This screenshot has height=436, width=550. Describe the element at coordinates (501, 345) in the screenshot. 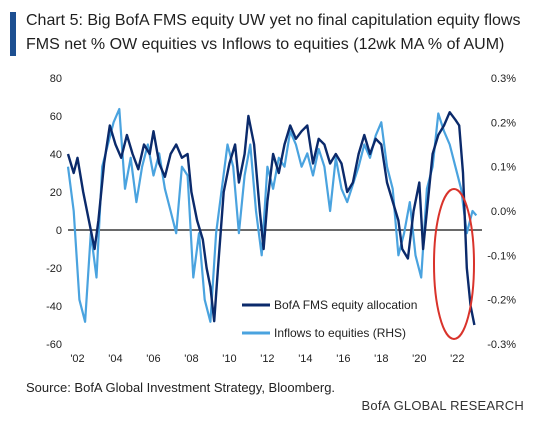

I see `y-right-tick-label: -0.3%` at that location.